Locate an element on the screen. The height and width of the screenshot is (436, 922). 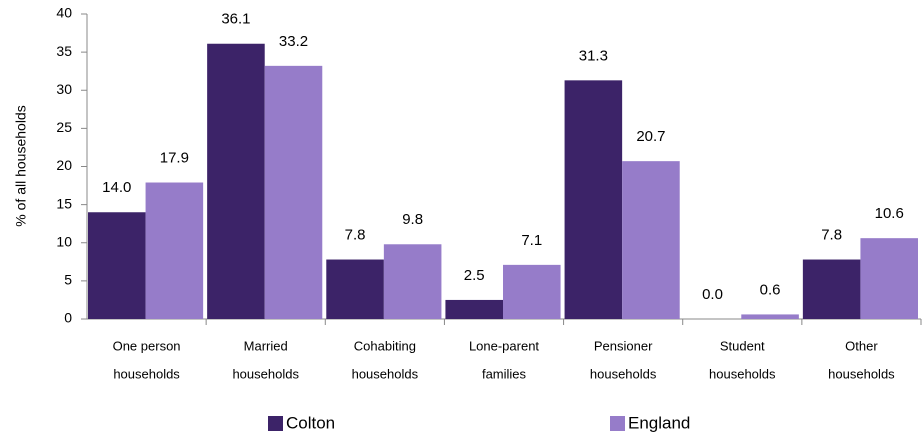
x-tick-label: Married is located at coordinates (266, 345).